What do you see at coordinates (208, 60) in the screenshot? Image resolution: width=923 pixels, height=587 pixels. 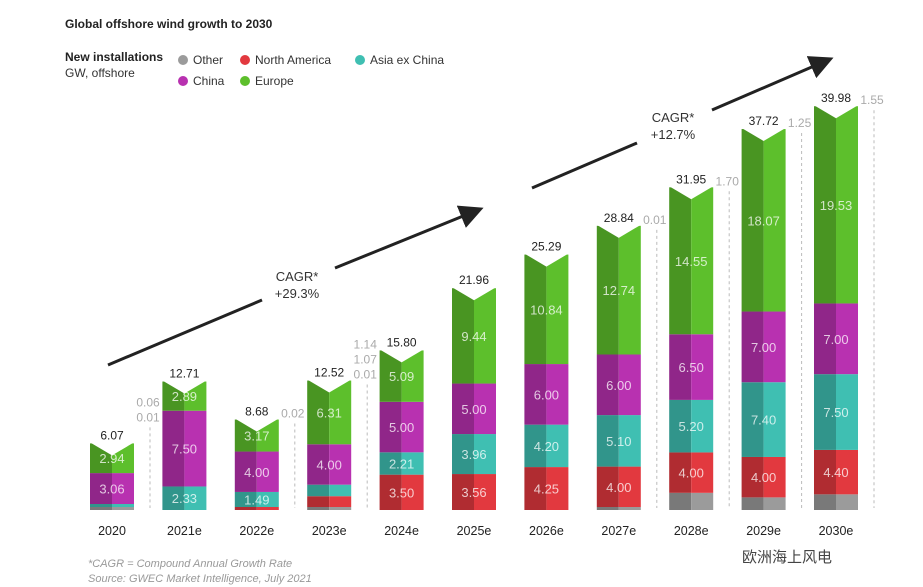 I see `legend-label: Other` at bounding box center [208, 60].